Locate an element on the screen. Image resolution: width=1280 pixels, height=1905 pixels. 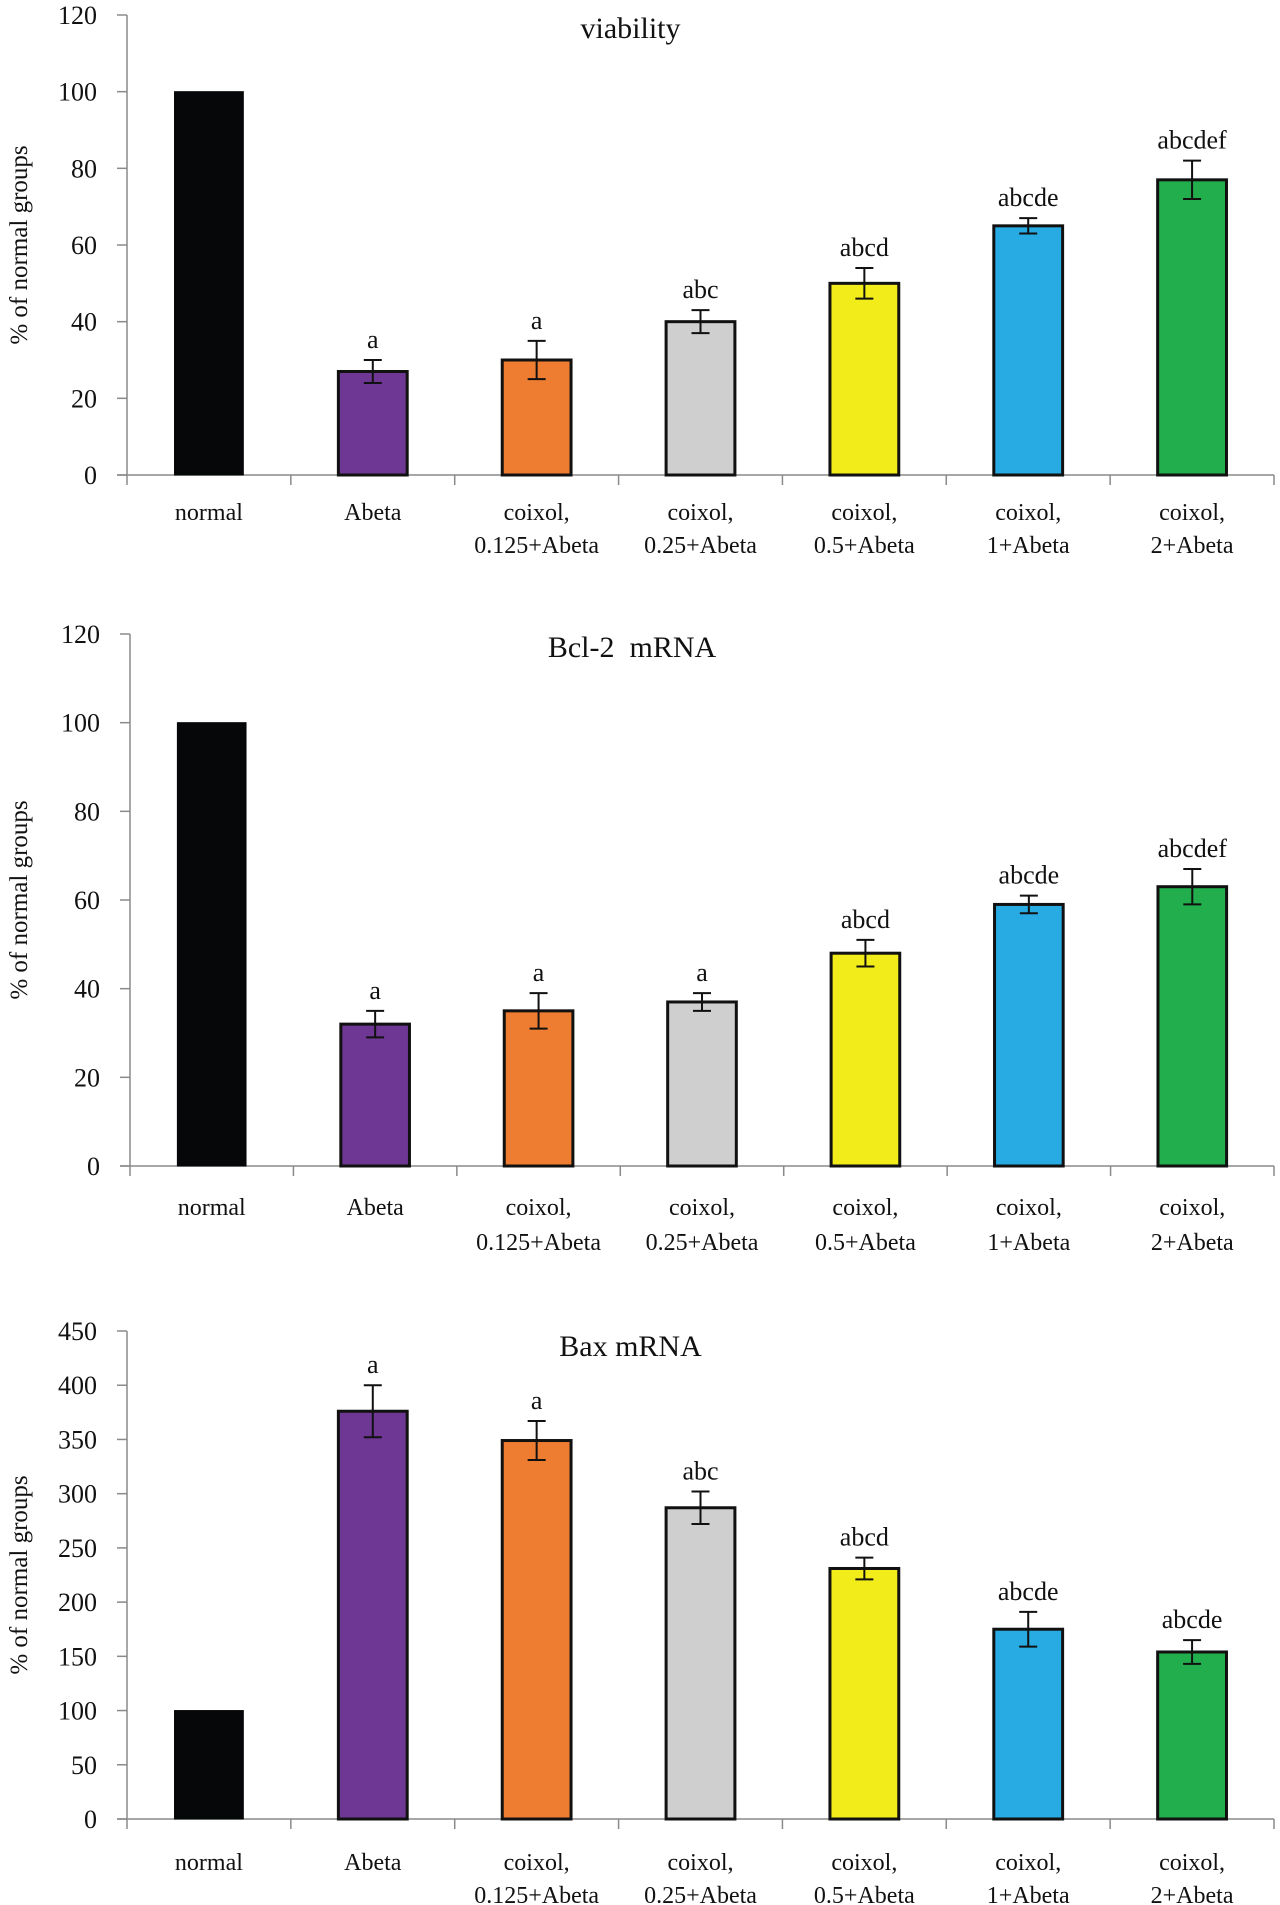
y-tick-label: 200 is located at coordinates (77, 1602).